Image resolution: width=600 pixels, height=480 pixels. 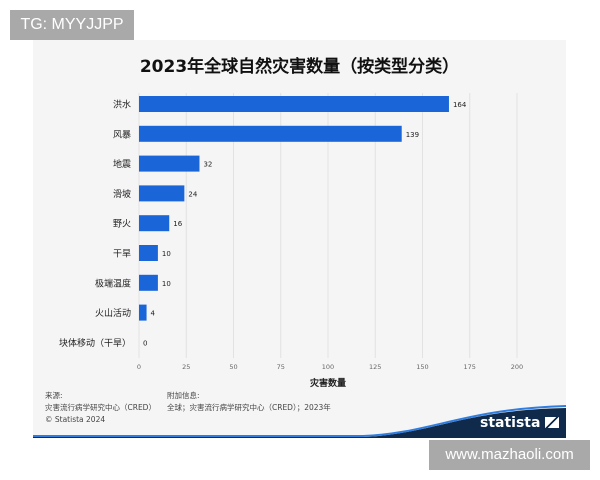 What do you see at coordinates (113, 283) in the screenshot?
I see `category-label: 极端温度` at bounding box center [113, 283].